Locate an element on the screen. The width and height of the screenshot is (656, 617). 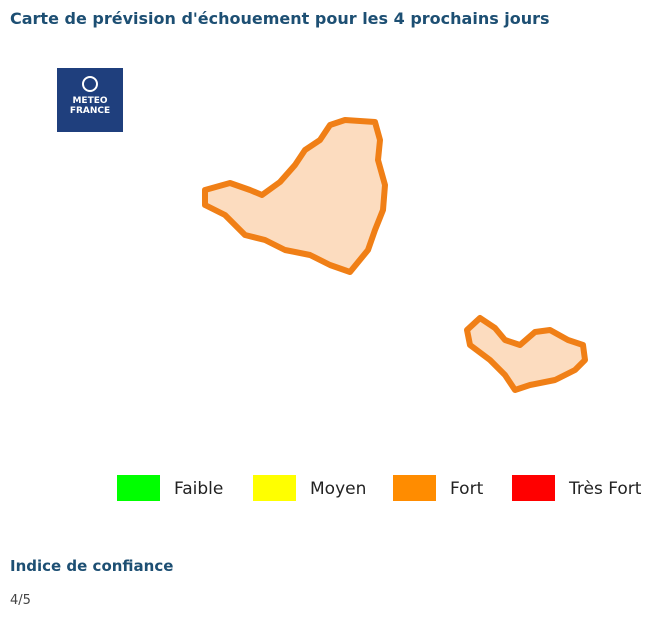
legend: Faible Moyen Fort Très Fort is located at coordinates (379, 488).